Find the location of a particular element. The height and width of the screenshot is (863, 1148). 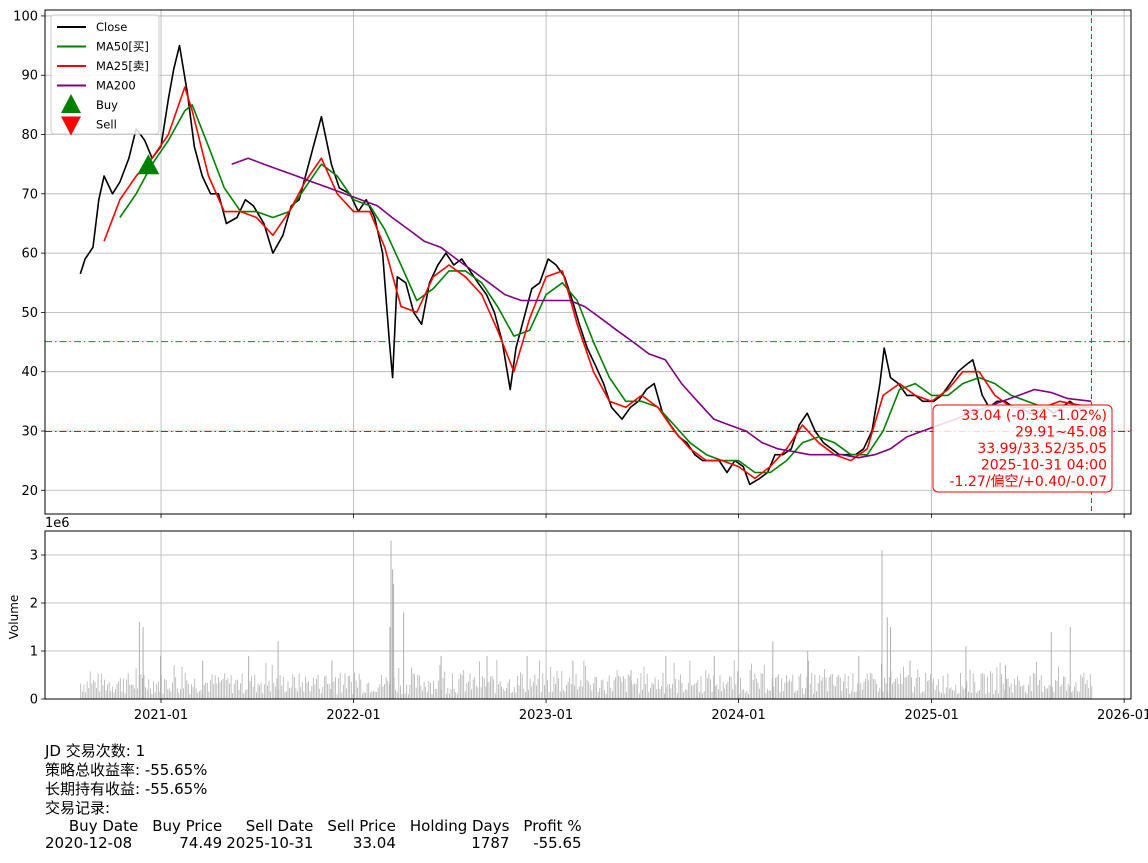

cell-sell-price: 33.04 is located at coordinates (374, 843).